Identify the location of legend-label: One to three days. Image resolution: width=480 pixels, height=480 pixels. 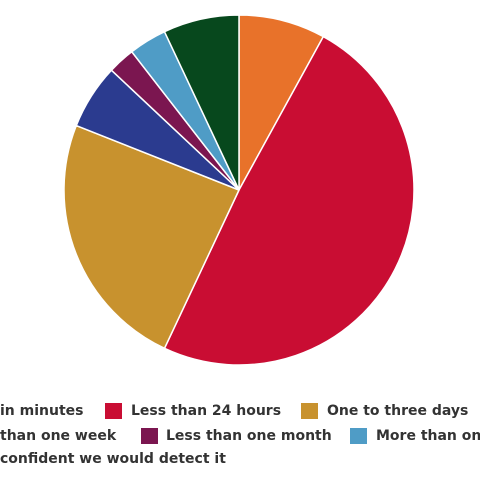
(397, 411).